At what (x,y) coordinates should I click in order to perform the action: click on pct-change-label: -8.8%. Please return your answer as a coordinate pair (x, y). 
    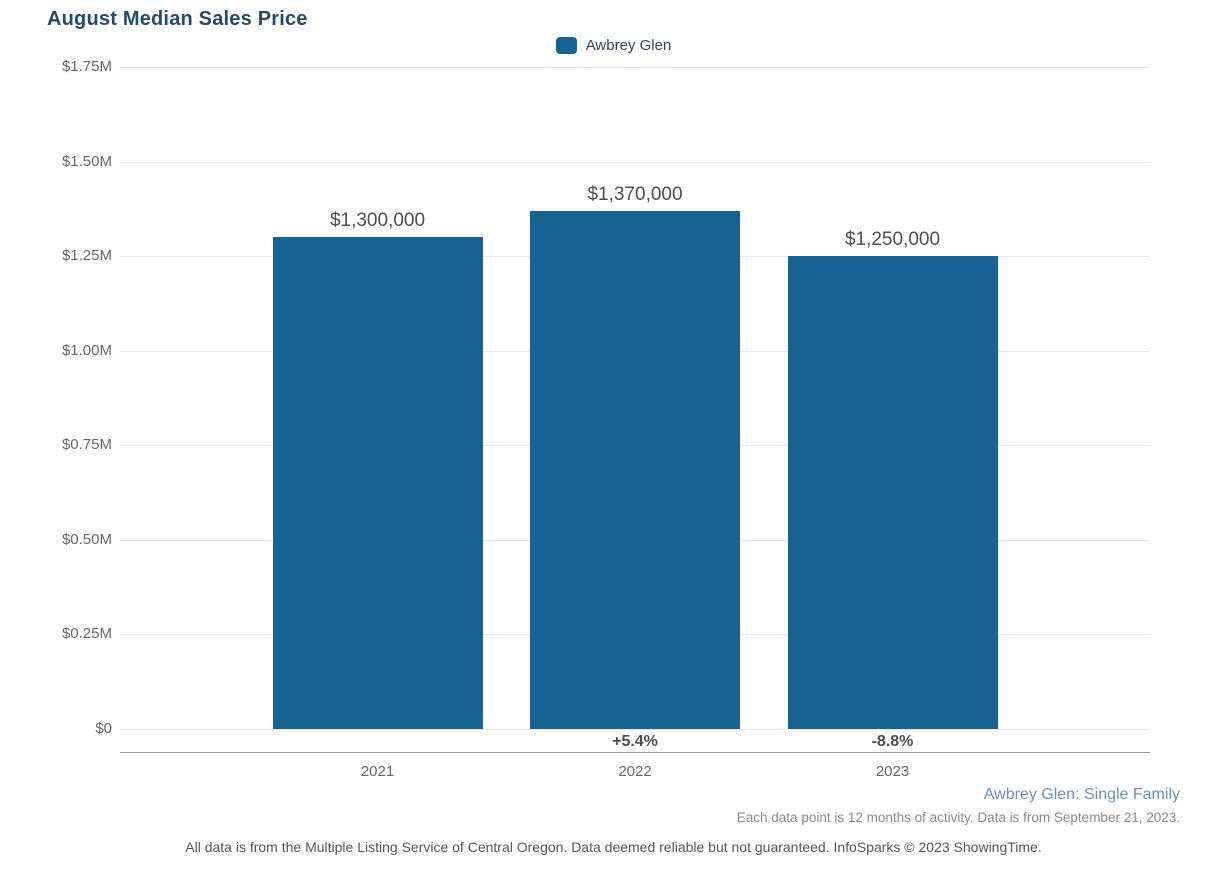
    Looking at the image, I should click on (892, 741).